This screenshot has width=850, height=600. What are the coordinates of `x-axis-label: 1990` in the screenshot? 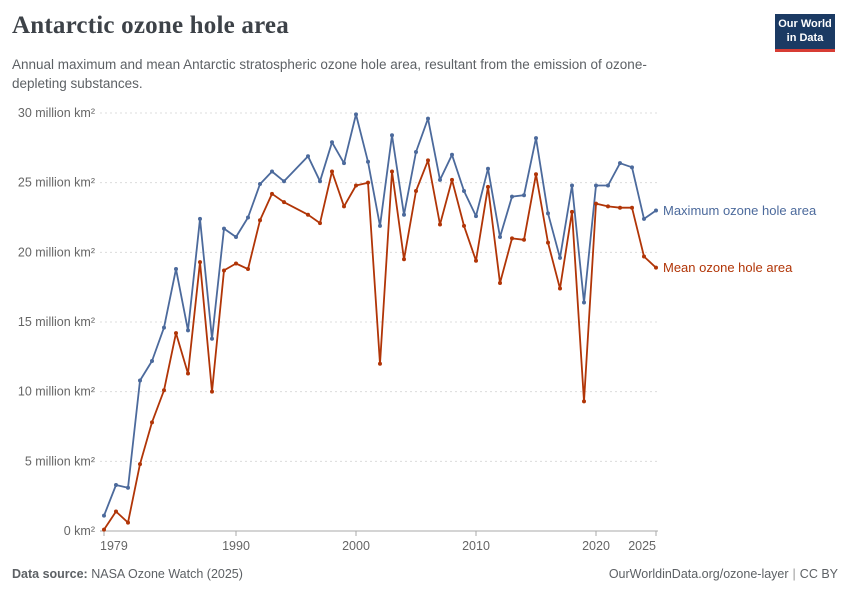 It's located at (236, 546).